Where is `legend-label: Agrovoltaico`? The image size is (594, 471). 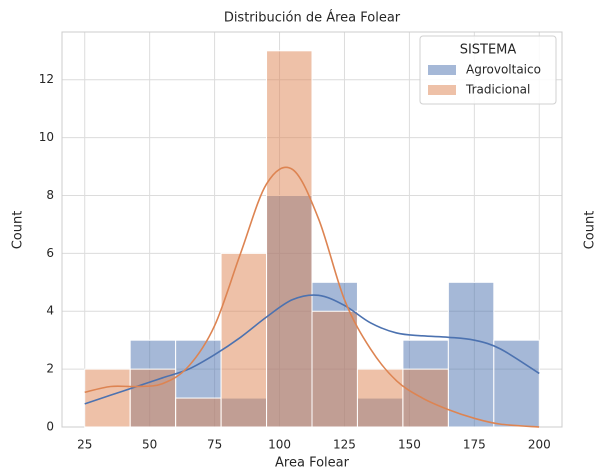 legend-label: Agrovoltaico is located at coordinates (503, 70).